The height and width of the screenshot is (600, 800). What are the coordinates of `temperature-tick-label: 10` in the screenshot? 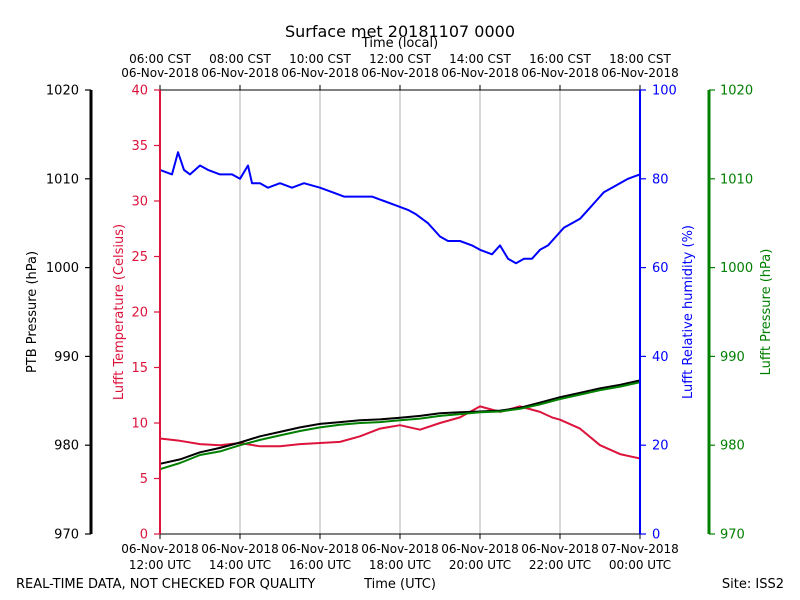 It's located at (139, 424).